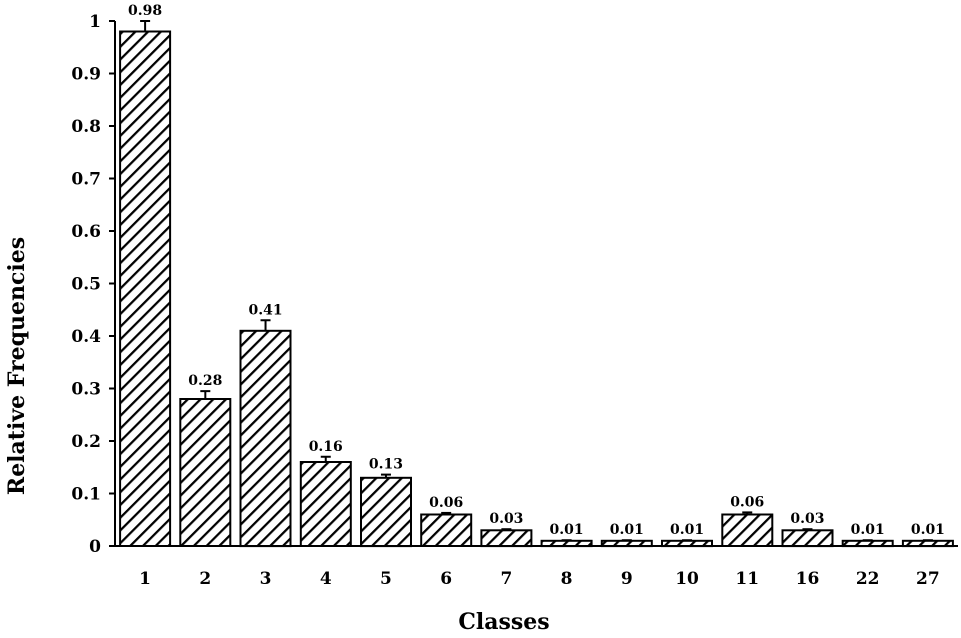 The width and height of the screenshot is (961, 638). What do you see at coordinates (145, 11) in the screenshot?
I see `data-label: 0.98` at bounding box center [145, 11].